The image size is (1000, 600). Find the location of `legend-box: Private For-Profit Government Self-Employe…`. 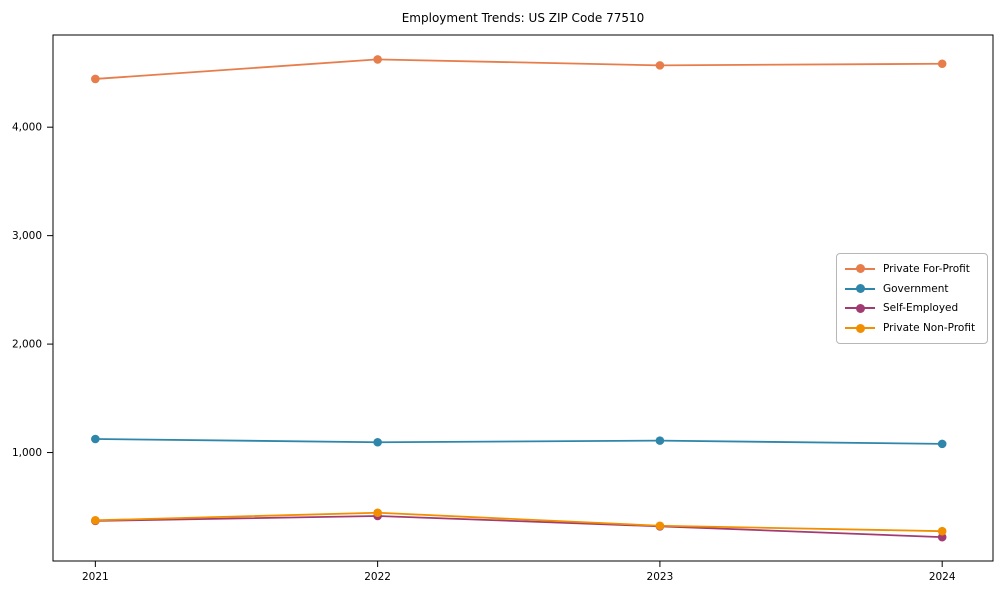

legend-box: Private For-Profit Government Self-Employe… is located at coordinates (912, 298).